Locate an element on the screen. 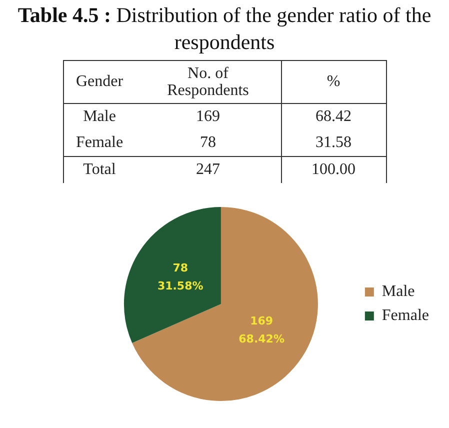 The height and width of the screenshot is (428, 449). text: 78 is located at coordinates (208, 143).